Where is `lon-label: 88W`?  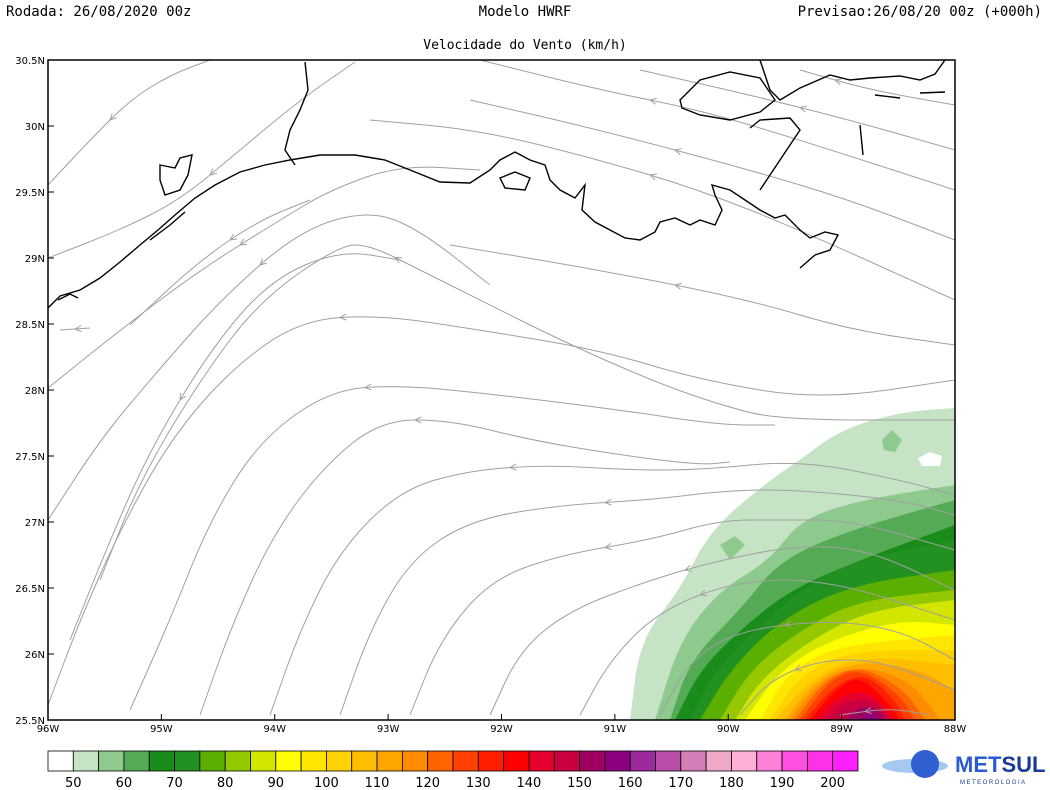
lon-label: 88W is located at coordinates (955, 729).